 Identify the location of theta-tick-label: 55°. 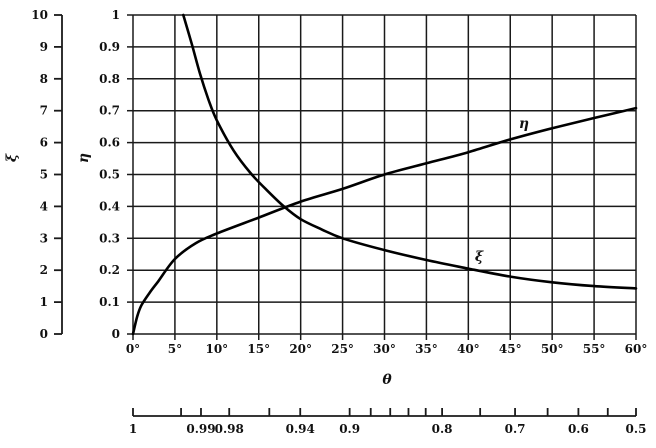
(594, 349).